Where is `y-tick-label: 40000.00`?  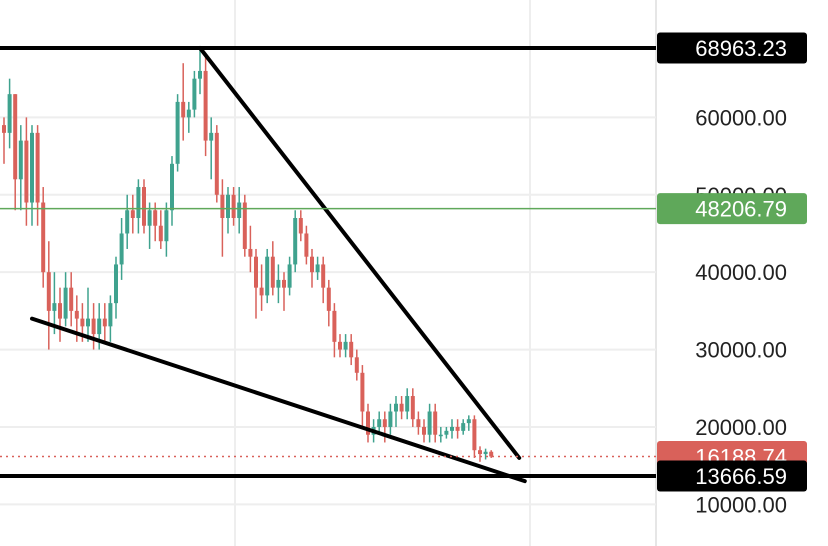
y-tick-label: 40000.00 is located at coordinates (741, 272).